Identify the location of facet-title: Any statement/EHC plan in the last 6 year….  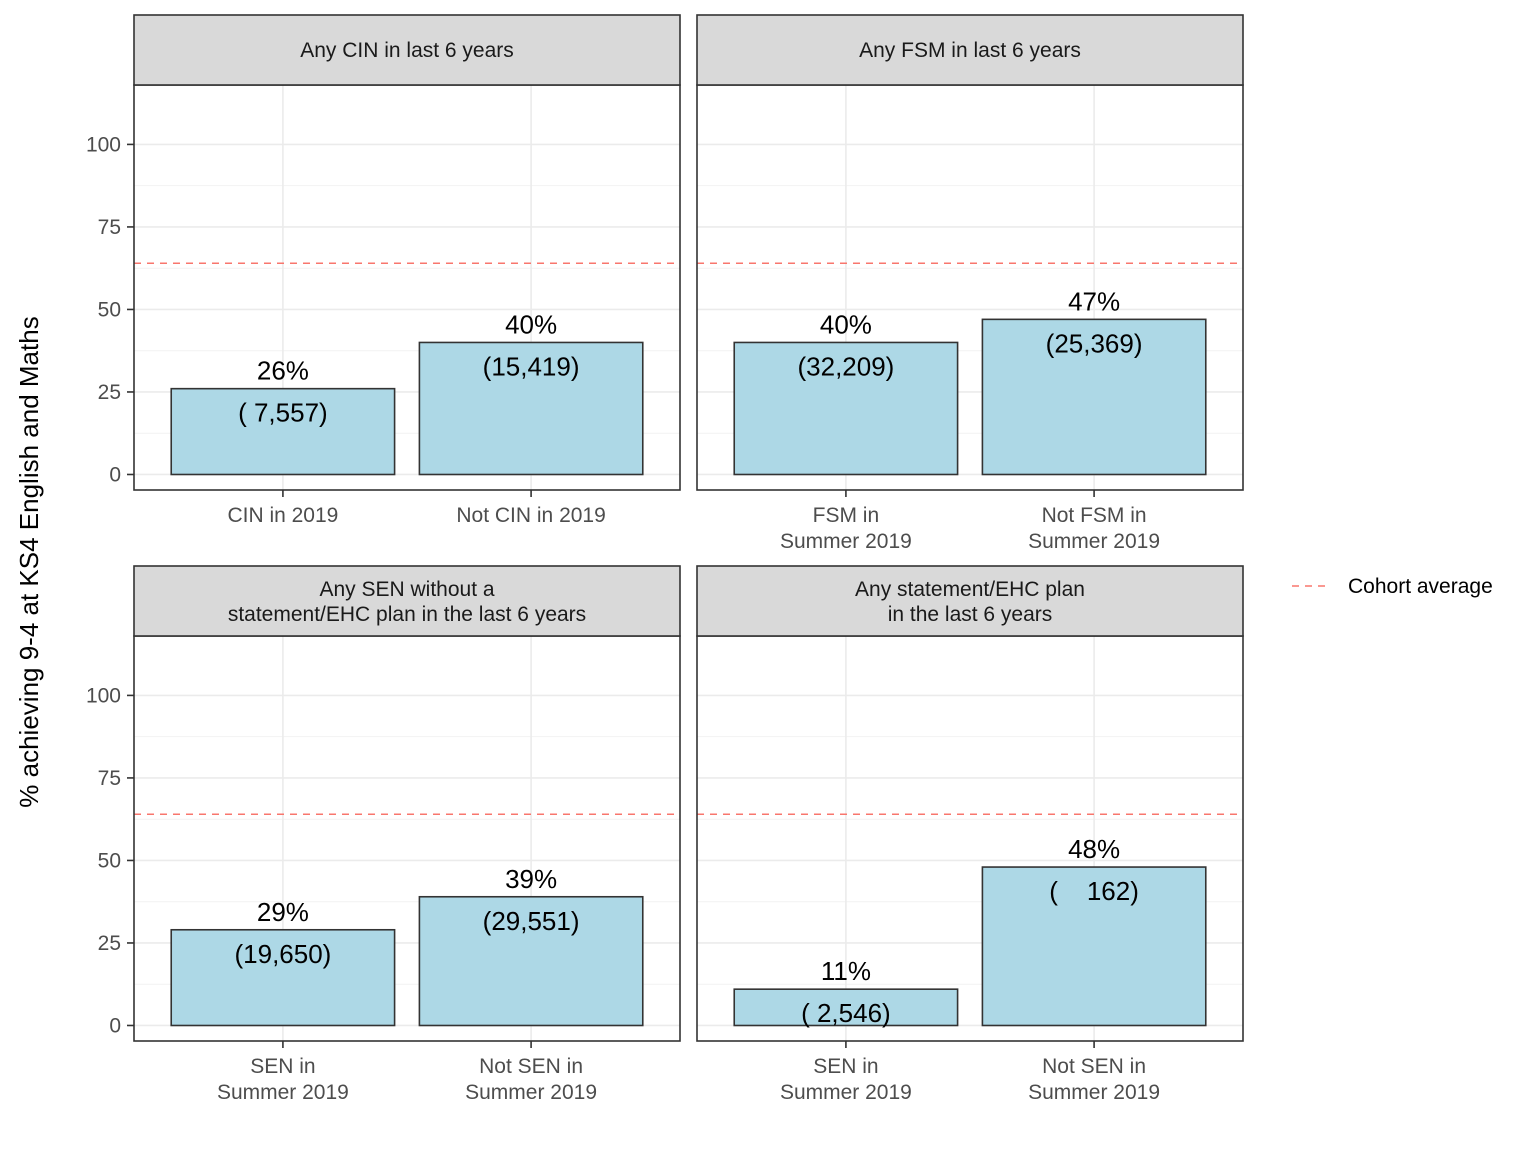
(970, 602).